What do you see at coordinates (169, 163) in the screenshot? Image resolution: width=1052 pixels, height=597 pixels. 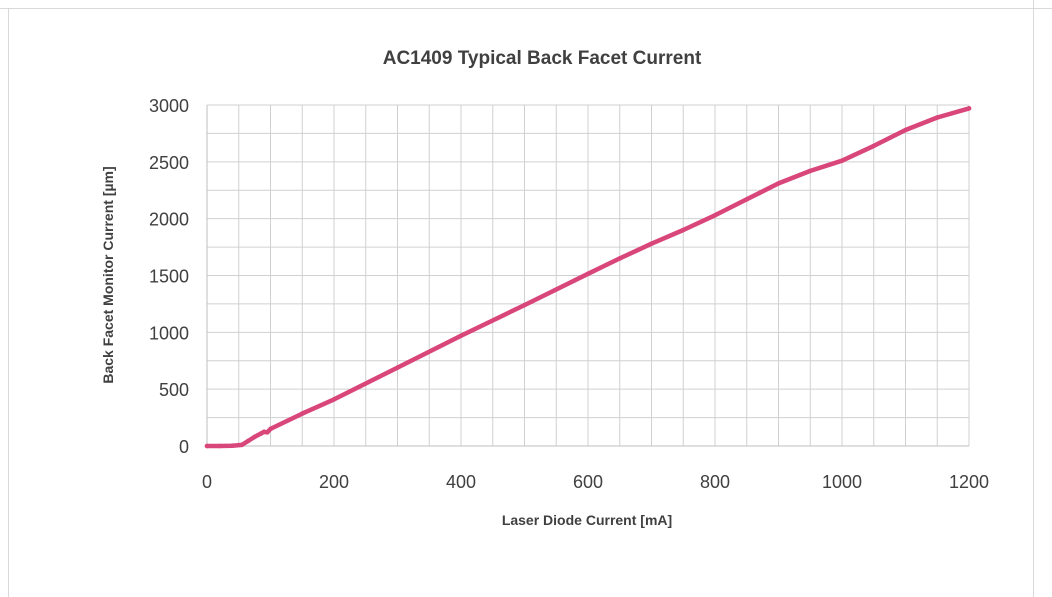 I see `y-tick-label: 2500` at bounding box center [169, 163].